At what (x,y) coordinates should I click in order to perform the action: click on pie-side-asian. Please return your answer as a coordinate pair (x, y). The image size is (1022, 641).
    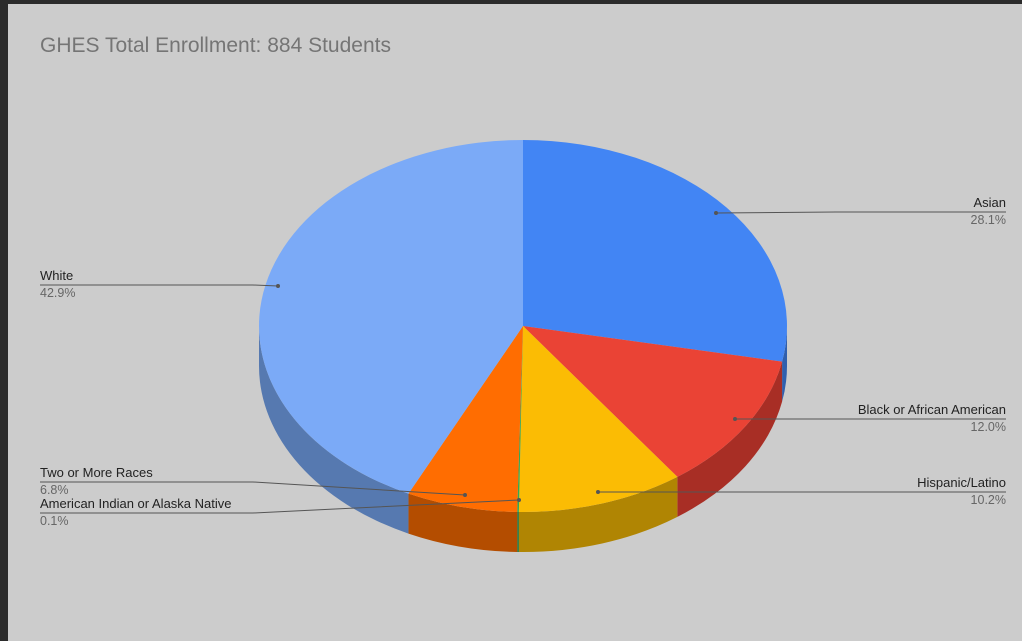
    Looking at the image, I should click on (784, 364).